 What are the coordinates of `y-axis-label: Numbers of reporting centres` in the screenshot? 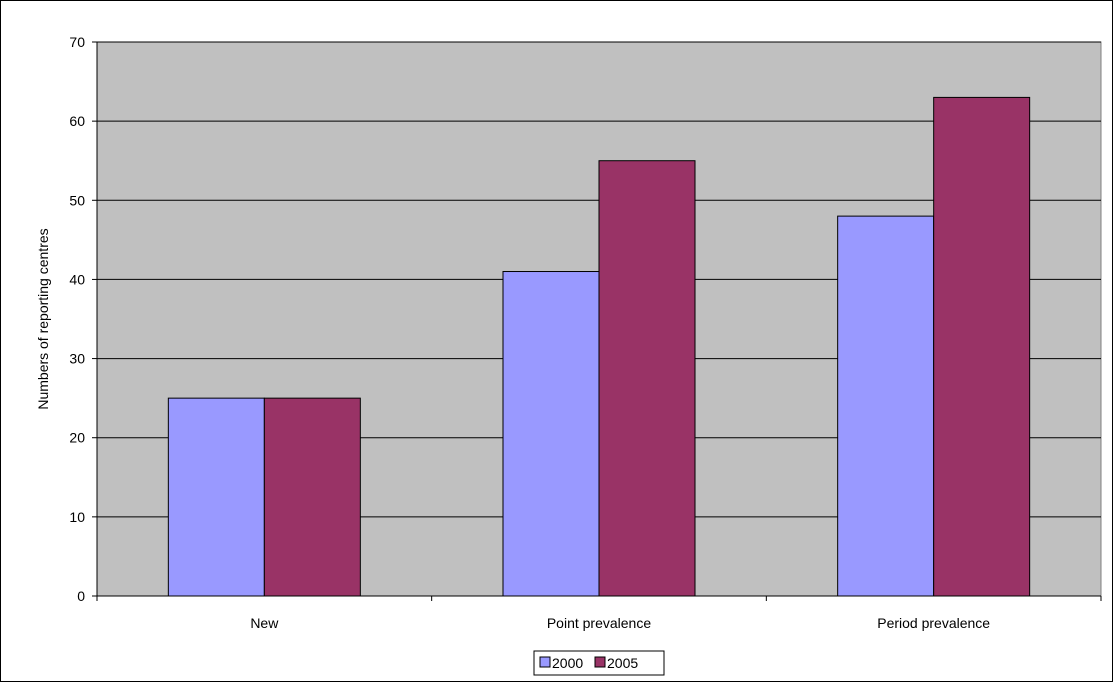 It's located at (43, 318).